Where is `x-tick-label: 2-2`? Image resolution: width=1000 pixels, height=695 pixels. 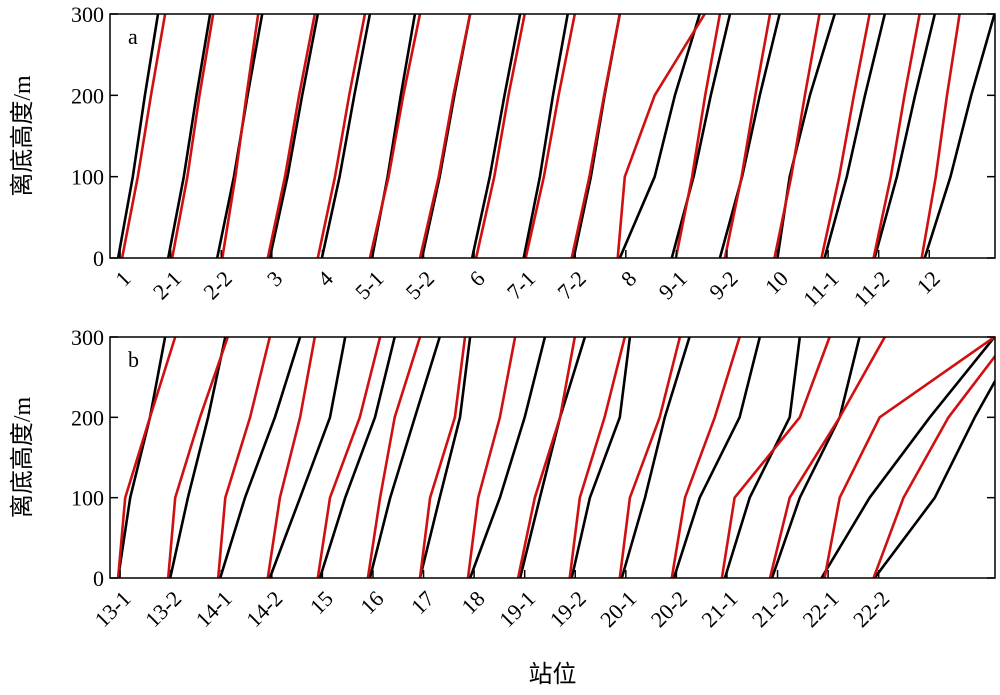
x-tick-label: 2-2 is located at coordinates (217, 285).